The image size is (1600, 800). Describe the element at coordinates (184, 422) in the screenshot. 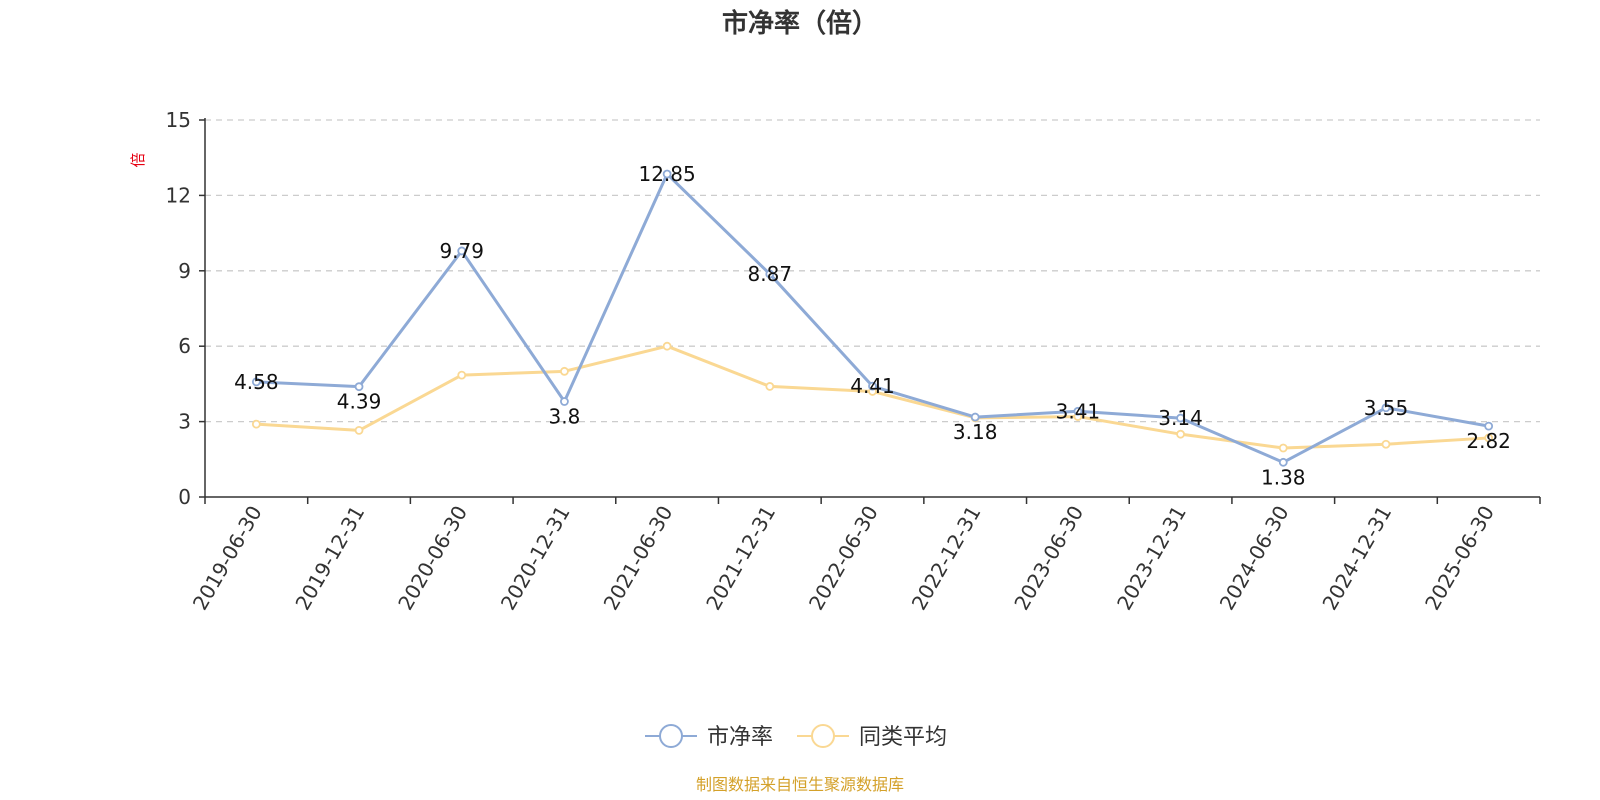

I see `y-tick-label: 3` at that location.